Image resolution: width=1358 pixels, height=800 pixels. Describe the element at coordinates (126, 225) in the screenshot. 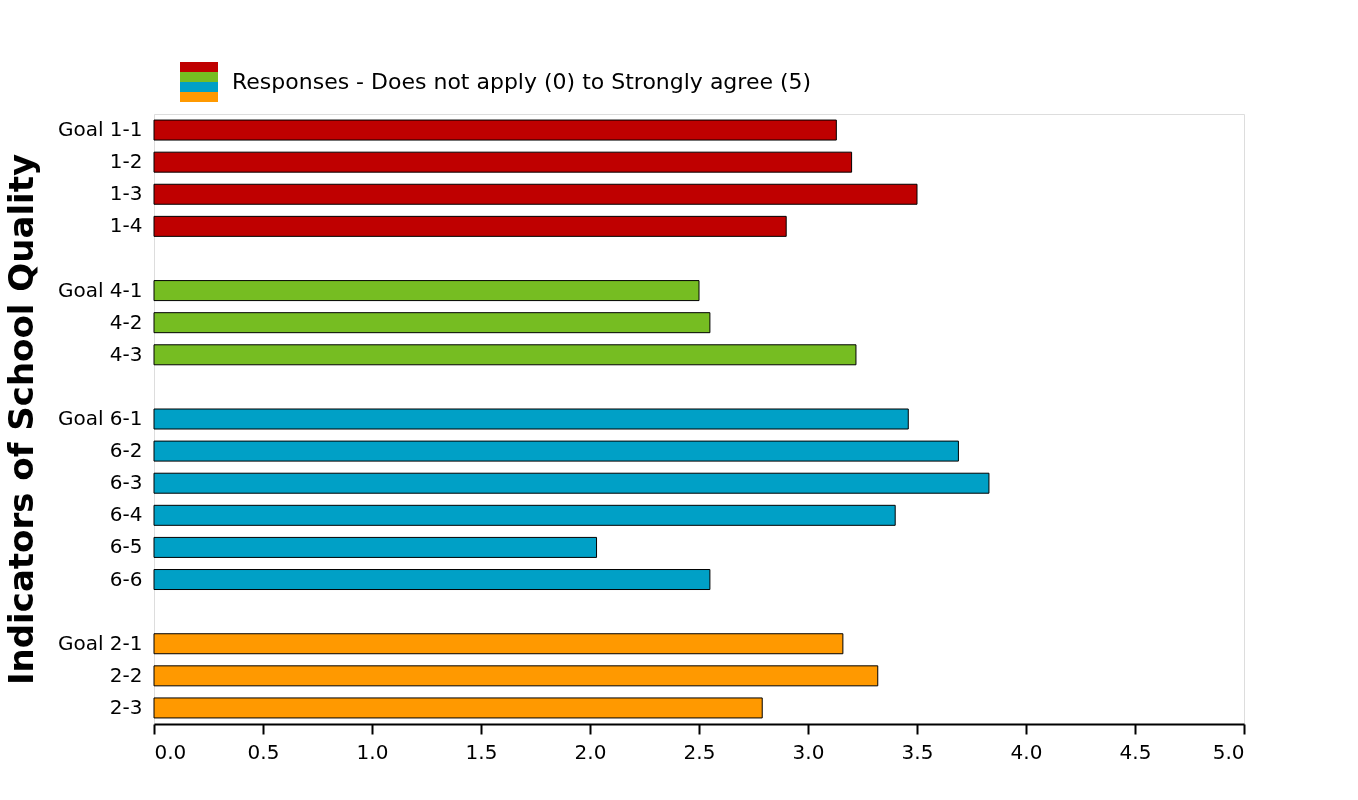

I see `y-tick-label: 1-4` at that location.